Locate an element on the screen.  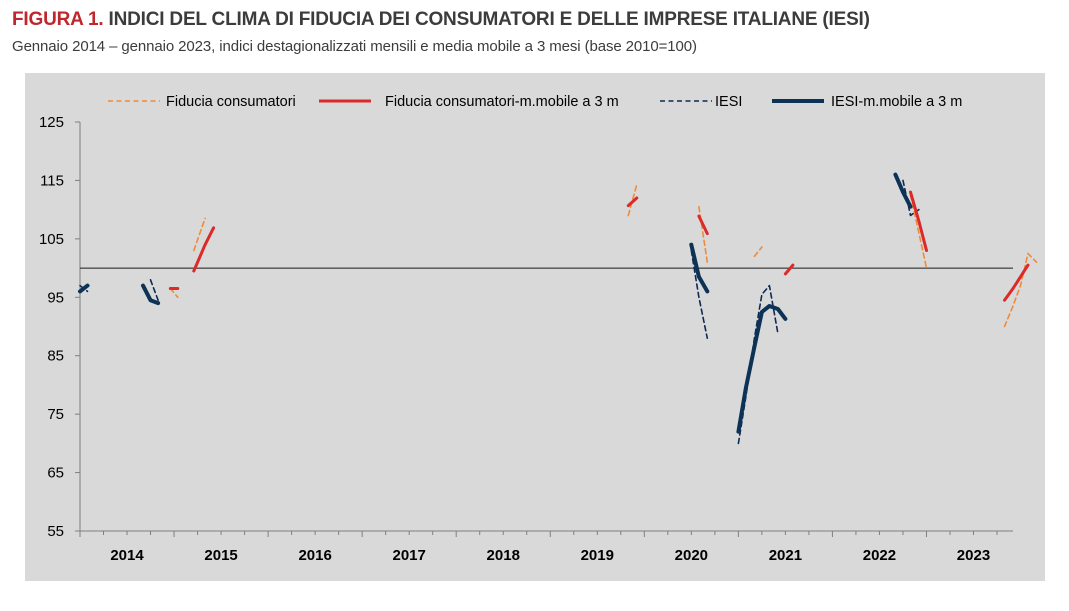
x-tick-label: 2023 is located at coordinates (973, 555).